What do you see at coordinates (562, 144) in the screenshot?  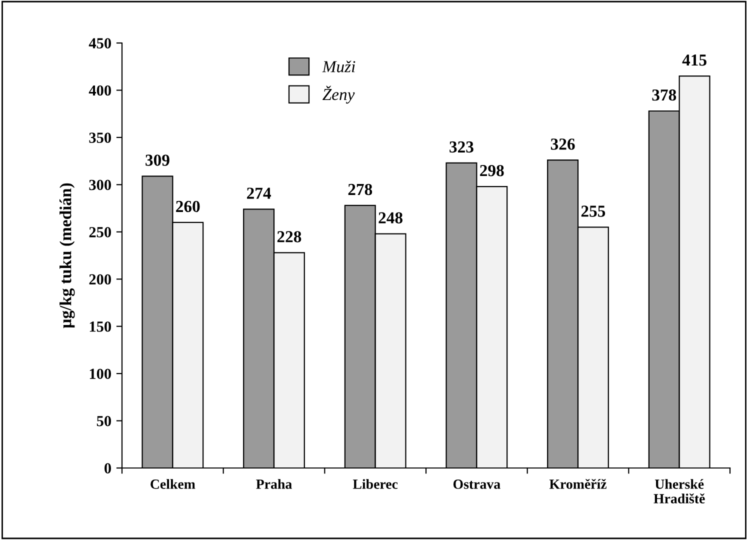 I see `data-label: 326` at bounding box center [562, 144].